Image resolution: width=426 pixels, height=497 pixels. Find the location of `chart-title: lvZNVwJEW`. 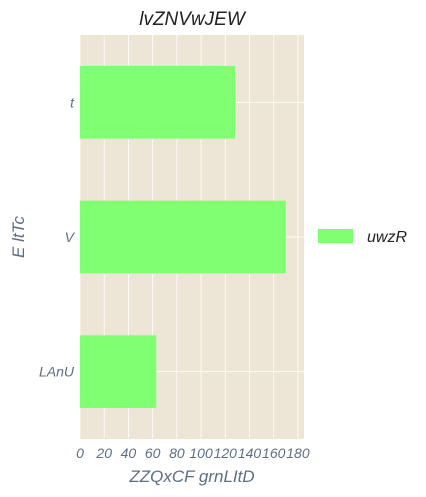

chart-title: lvZNVwJEW is located at coordinates (193, 19).